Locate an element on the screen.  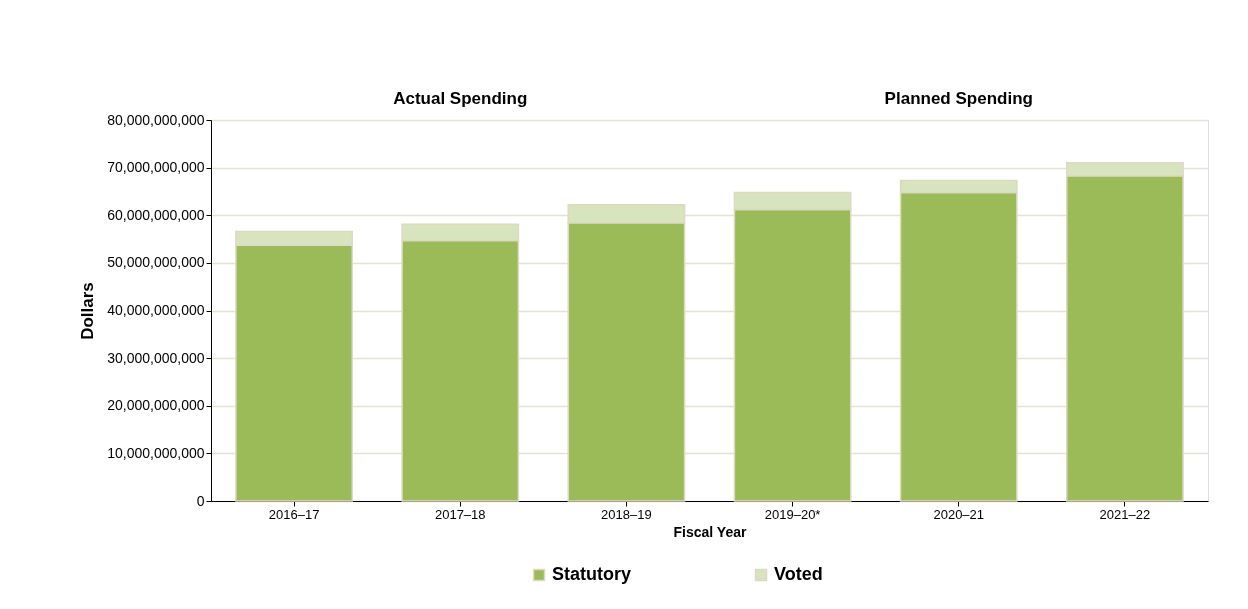
legend-label: Statutory is located at coordinates (592, 574).